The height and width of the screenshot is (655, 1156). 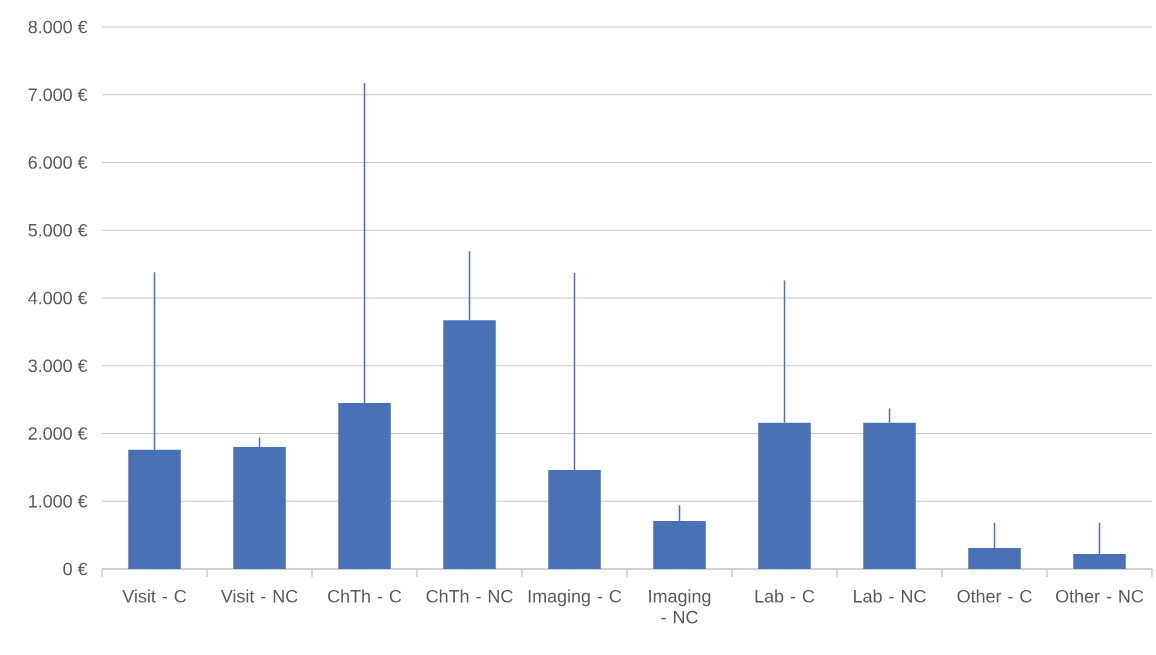 What do you see at coordinates (994, 596) in the screenshot?
I see `x-tick-label: Other - C` at bounding box center [994, 596].